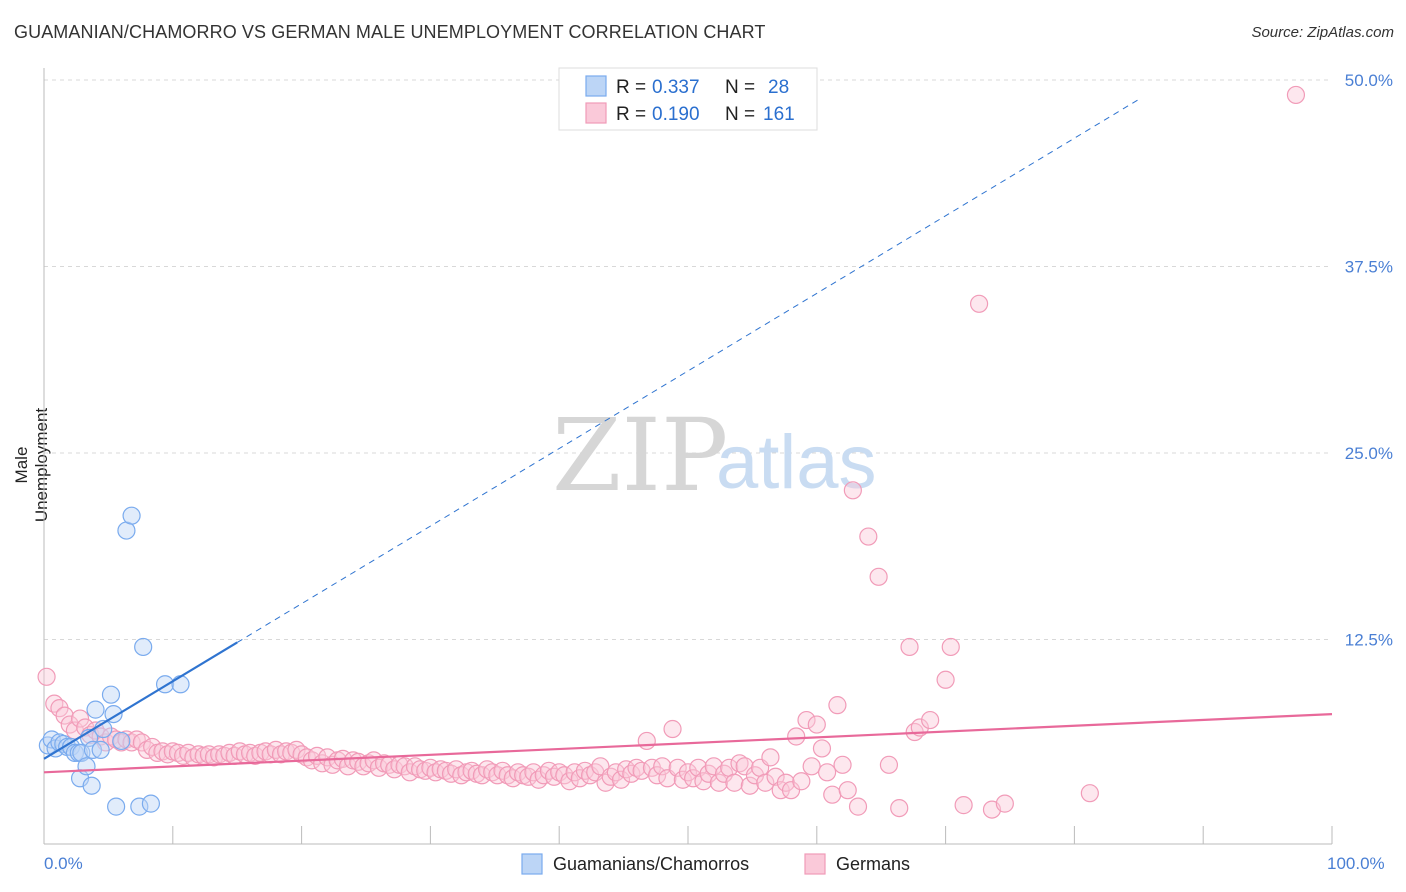 This screenshot has width=1406, height=892. I want to click on x-tick-labels: 0.0% 100.0%, so click(714, 863).